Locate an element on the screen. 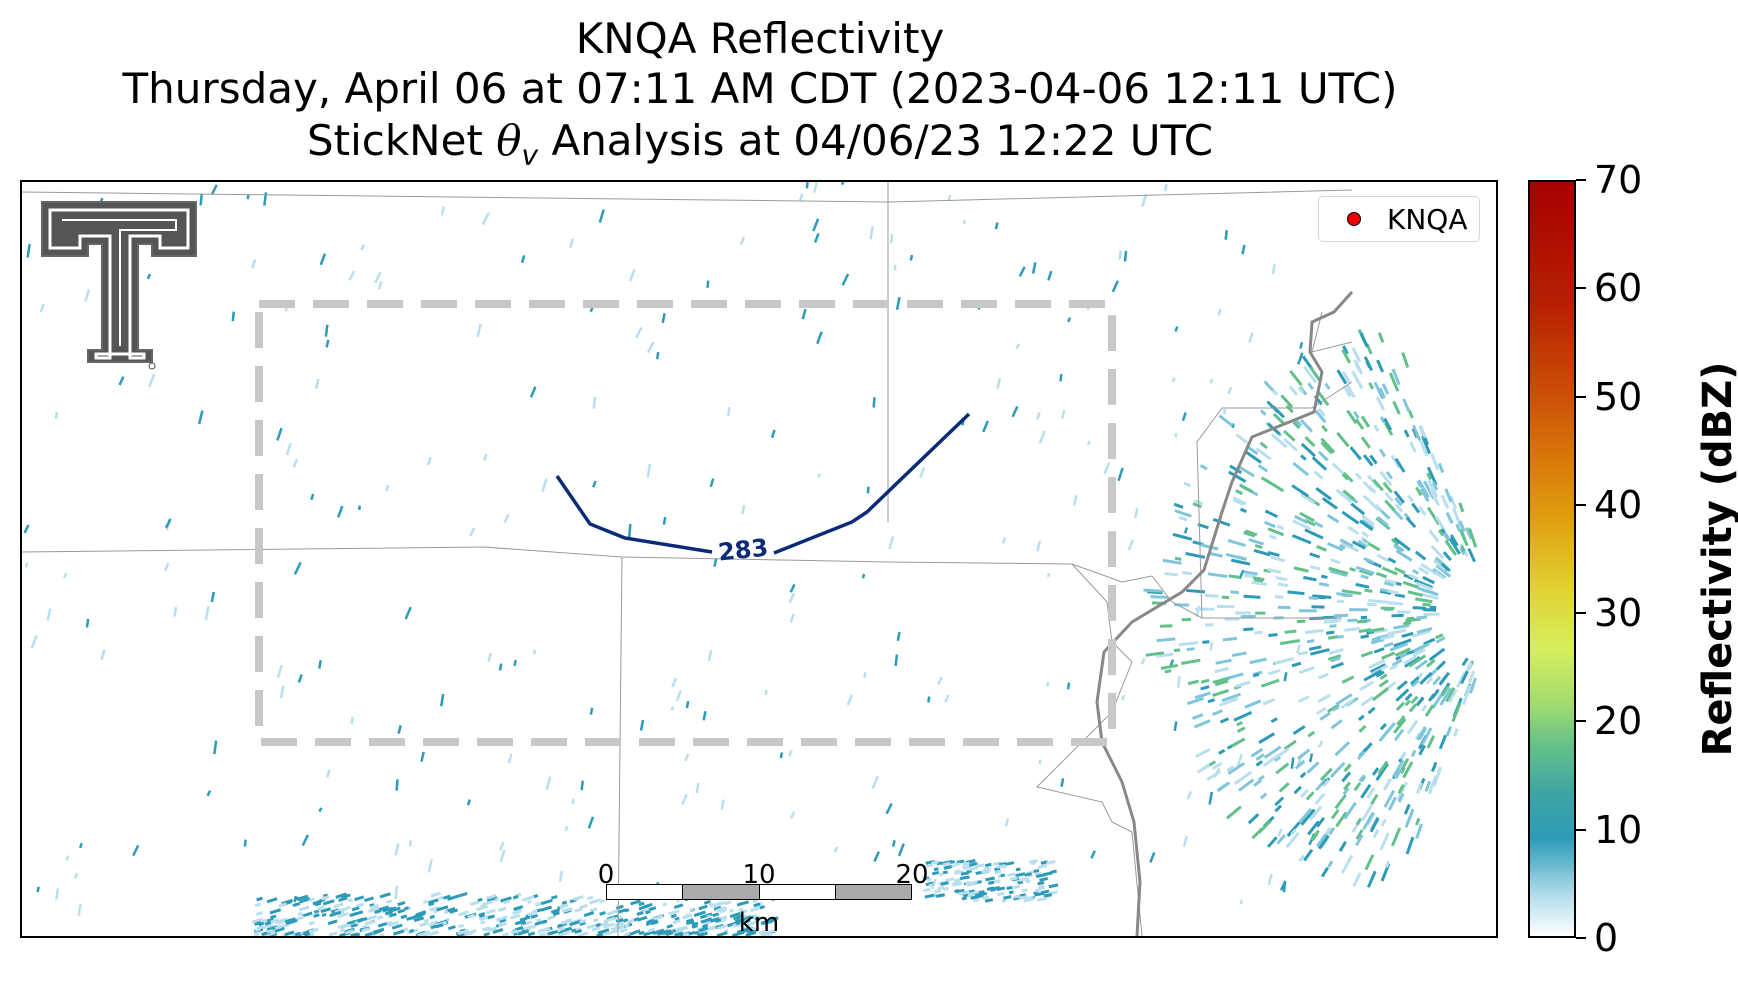 The width and height of the screenshot is (1738, 981). map-legend: KNQA is located at coordinates (1399, 219).